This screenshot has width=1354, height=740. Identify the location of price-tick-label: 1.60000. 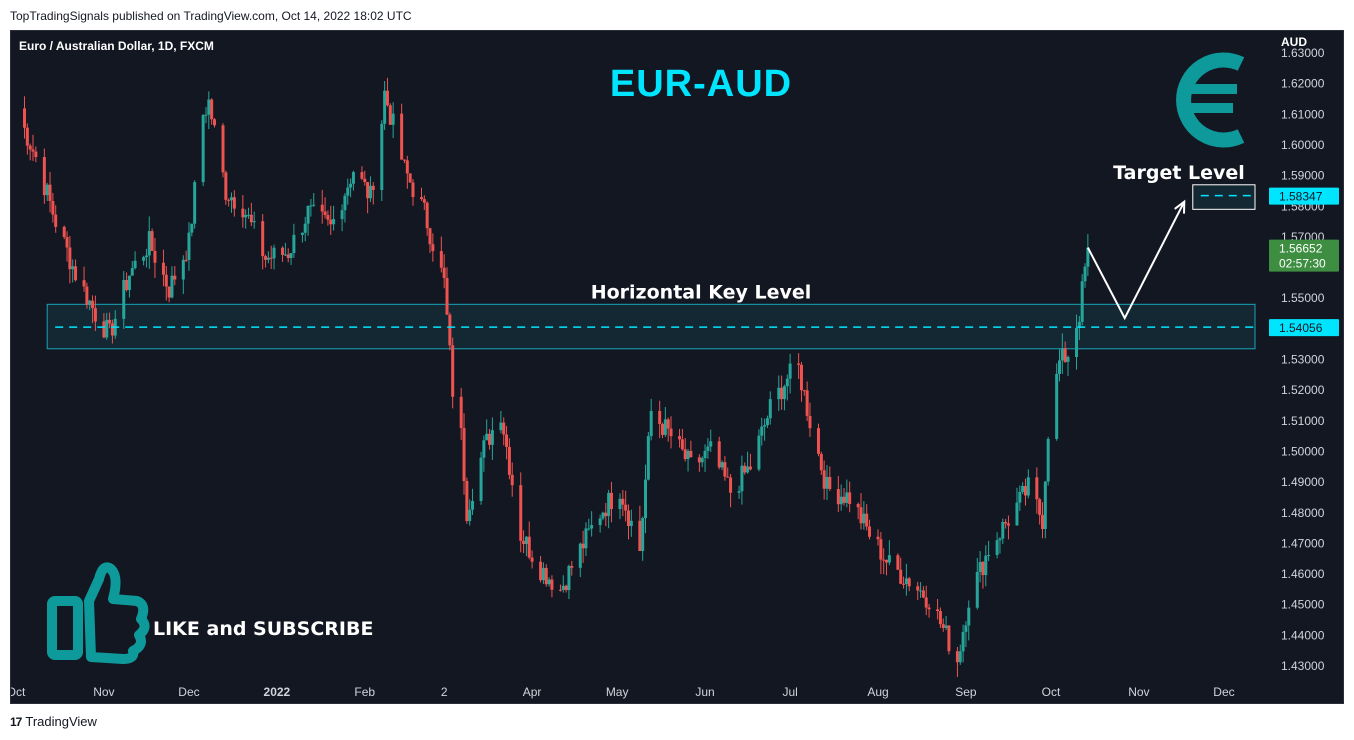
(1303, 145).